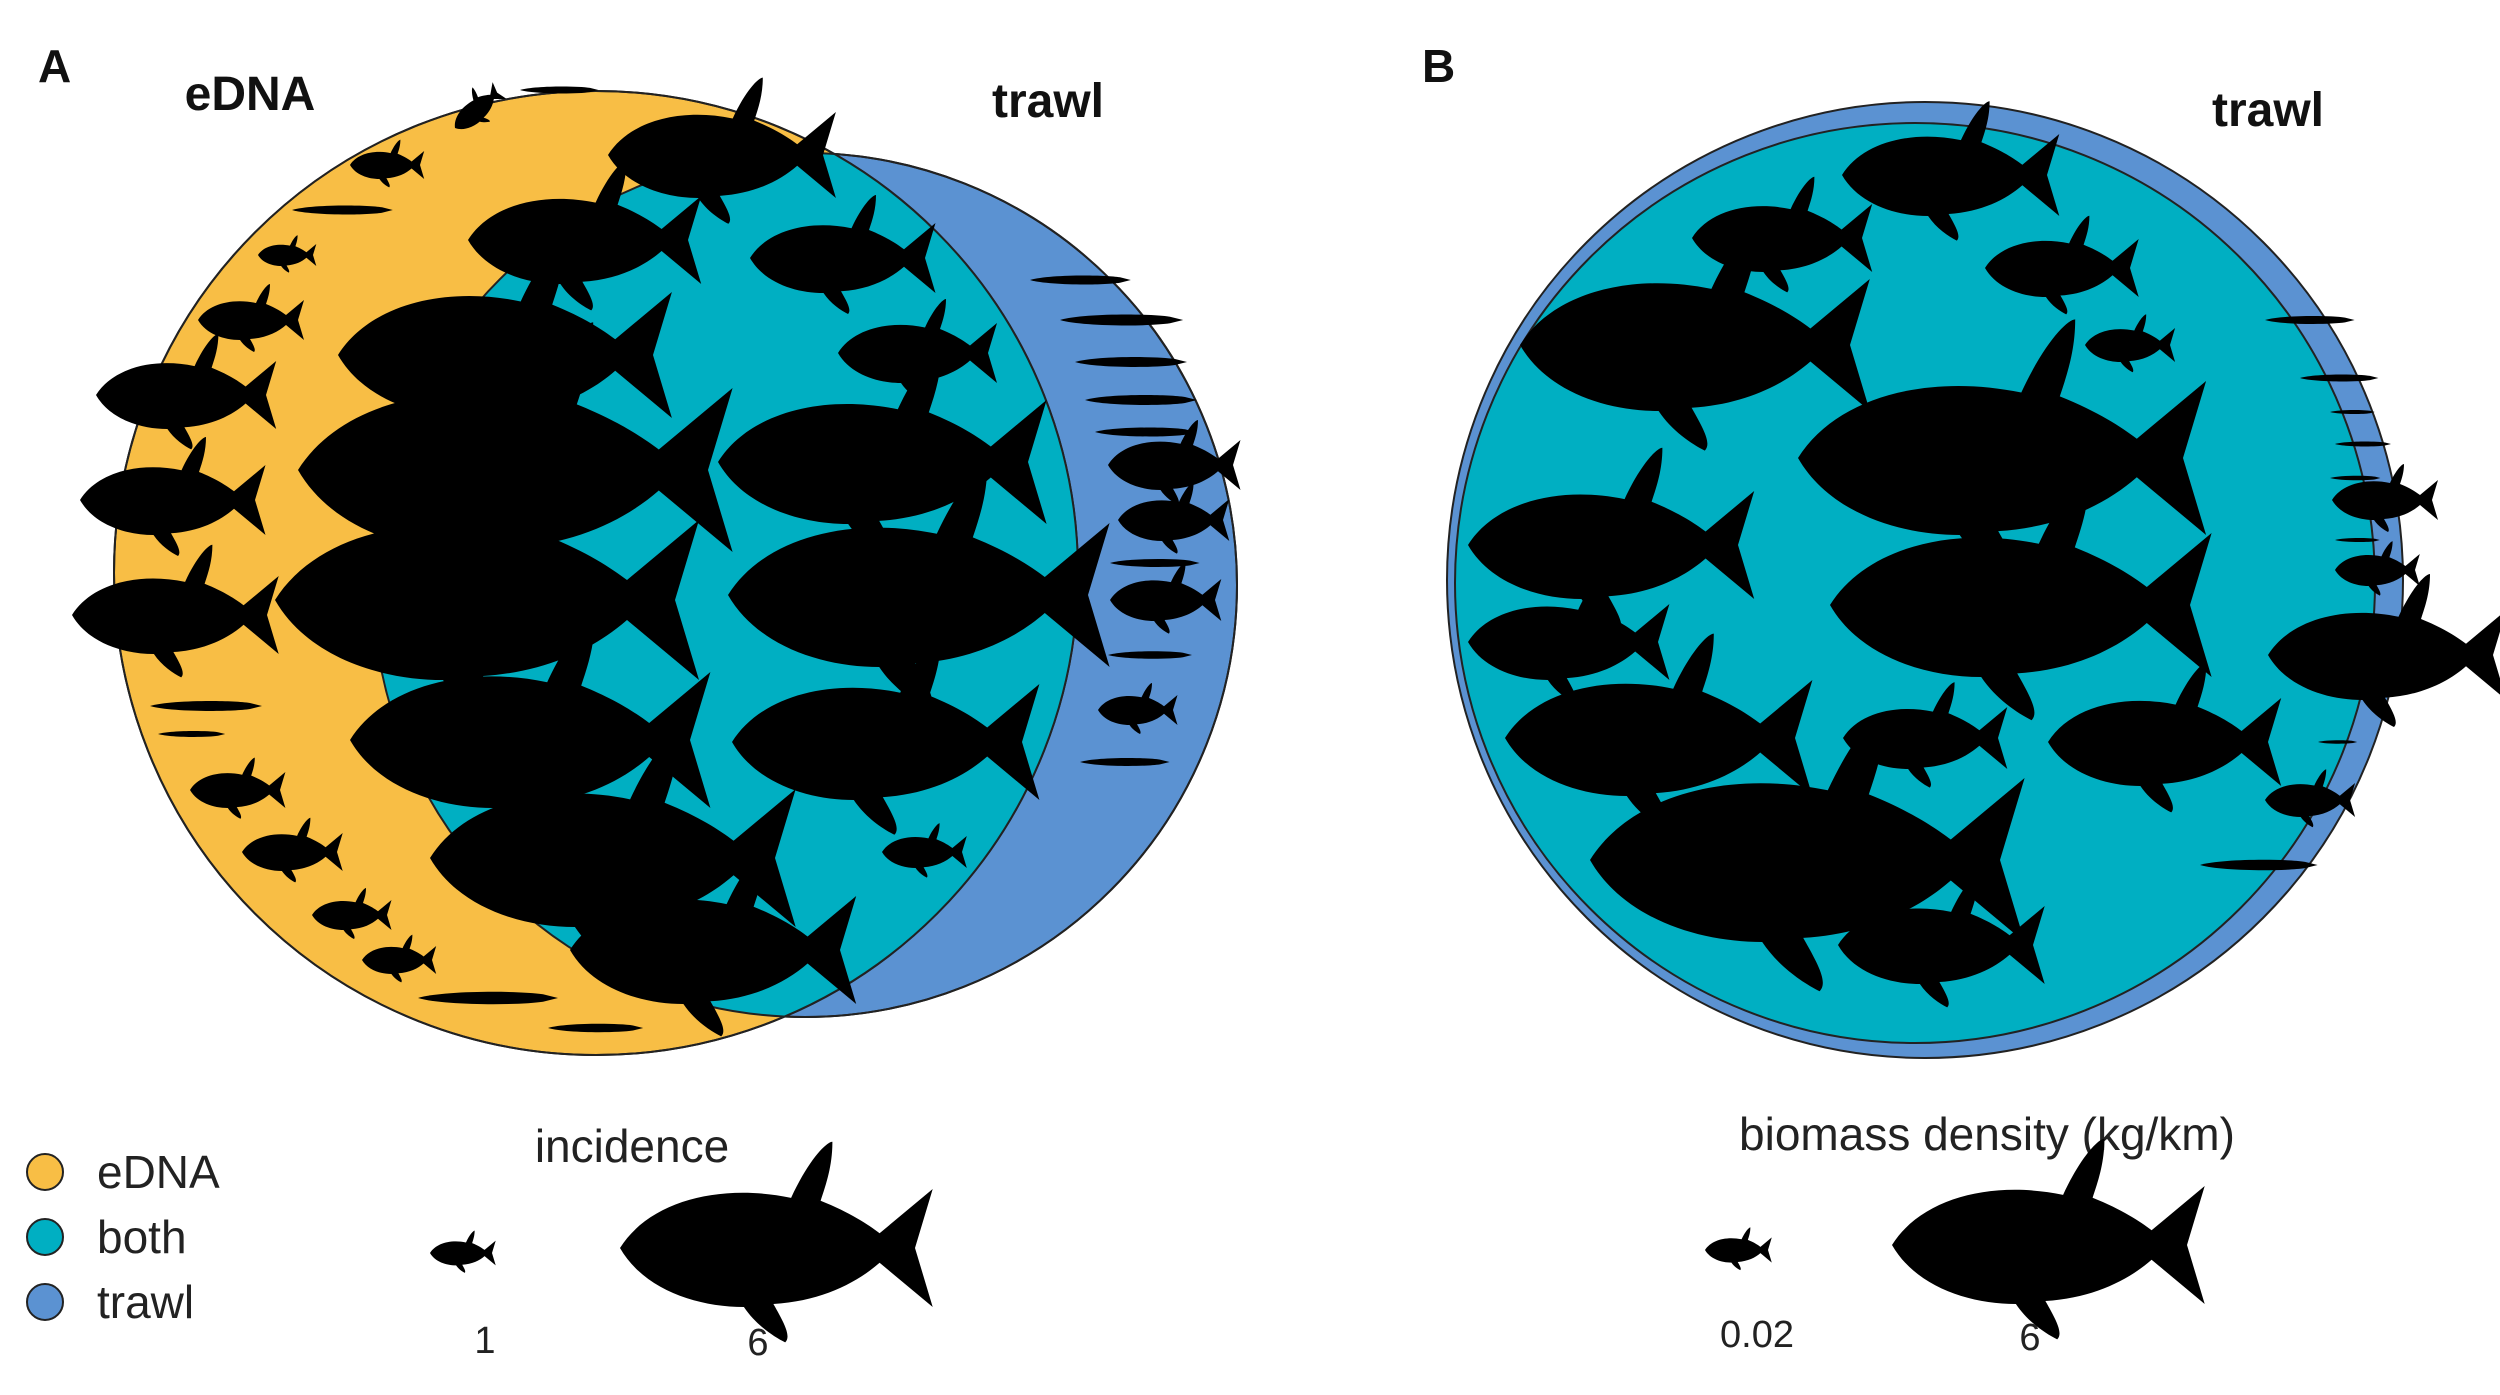  I want to click on fish-large-icon, so click(2048, 1239).